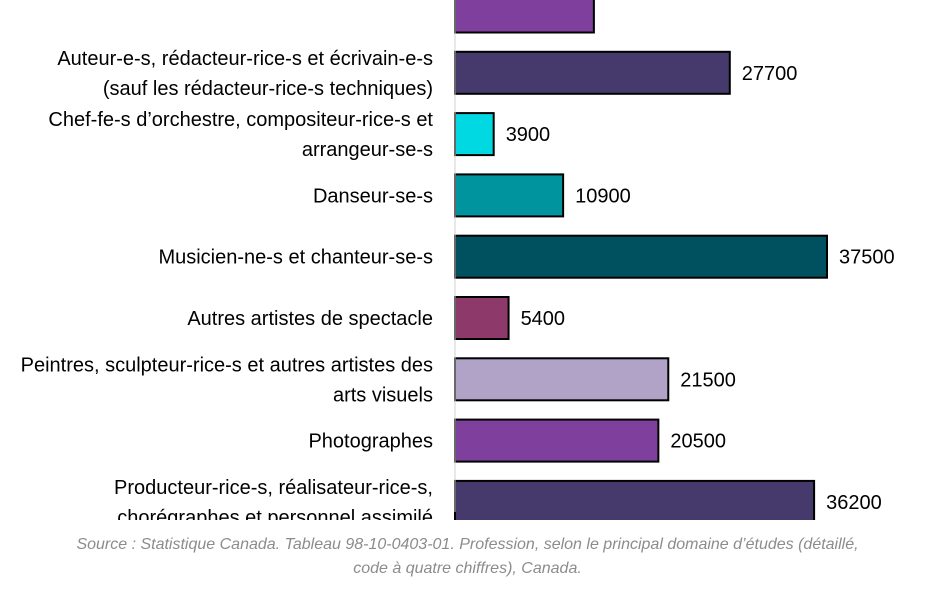 This screenshot has width=935, height=600. I want to click on category-label-8-line-2: chorégraphes et personnel assimilé, so click(275, 513).